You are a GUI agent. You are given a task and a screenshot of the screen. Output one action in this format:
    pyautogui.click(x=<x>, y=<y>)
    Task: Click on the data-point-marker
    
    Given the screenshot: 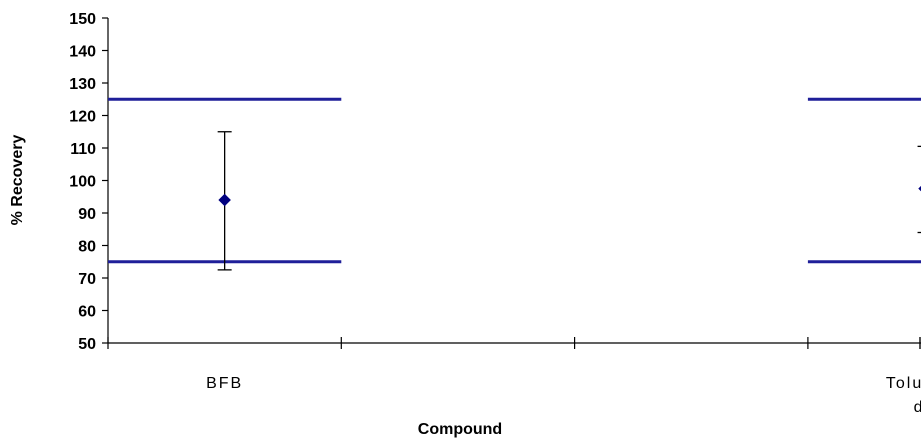 What is the action you would take?
    pyautogui.click(x=225, y=200)
    